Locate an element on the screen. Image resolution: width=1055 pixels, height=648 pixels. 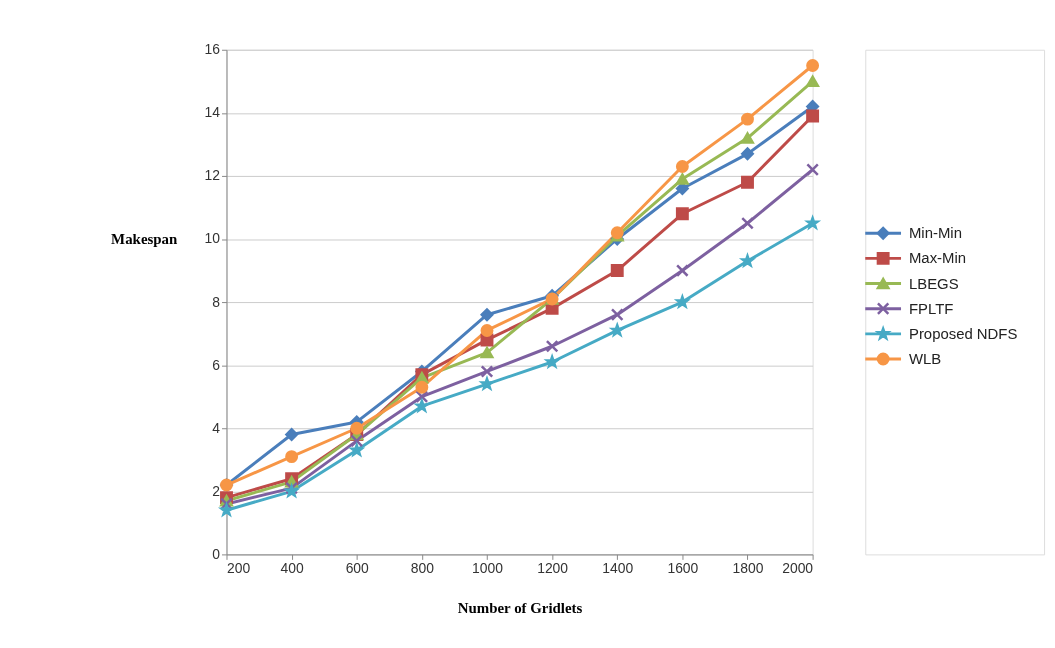
x-tick-label: 600 is located at coordinates (357, 567).